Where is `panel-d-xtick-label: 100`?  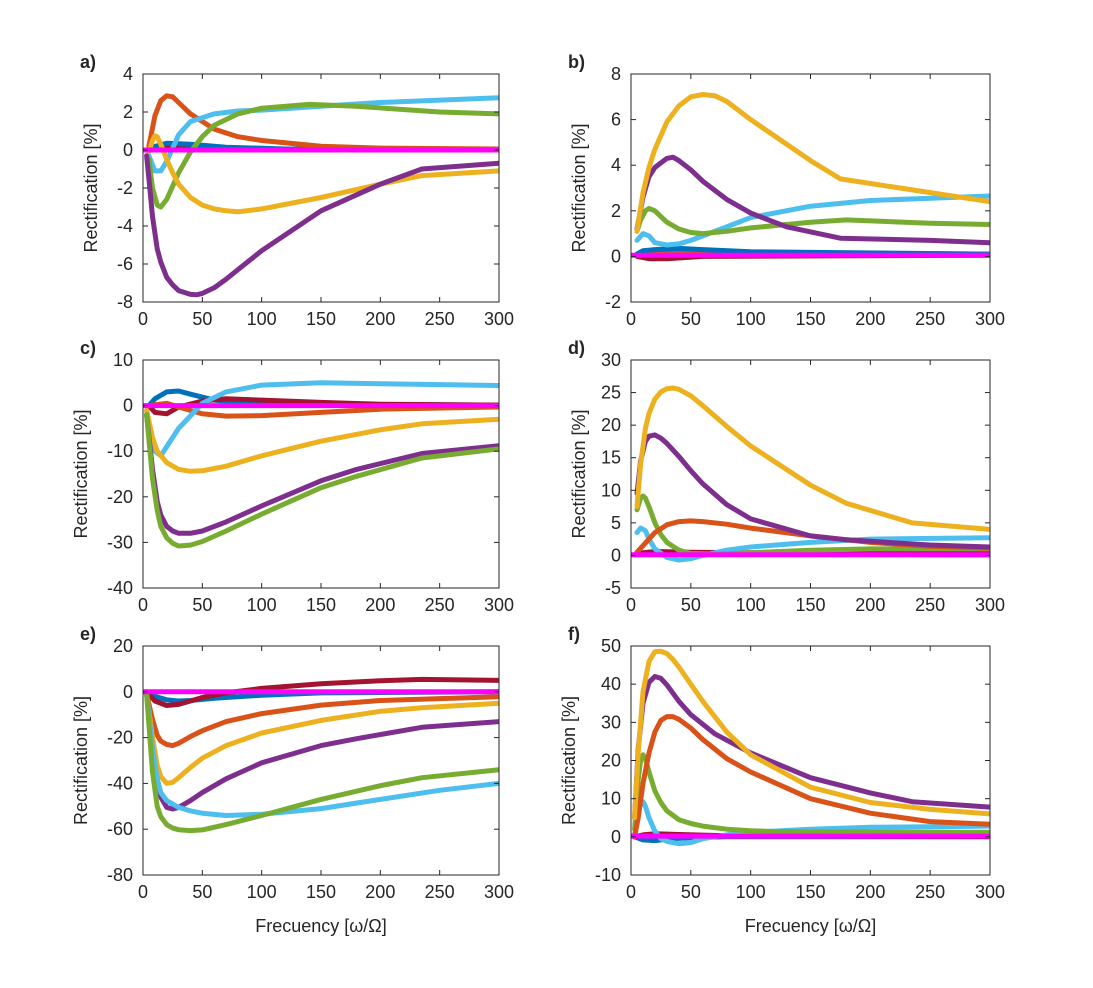
panel-d-xtick-label: 100 is located at coordinates (751, 605).